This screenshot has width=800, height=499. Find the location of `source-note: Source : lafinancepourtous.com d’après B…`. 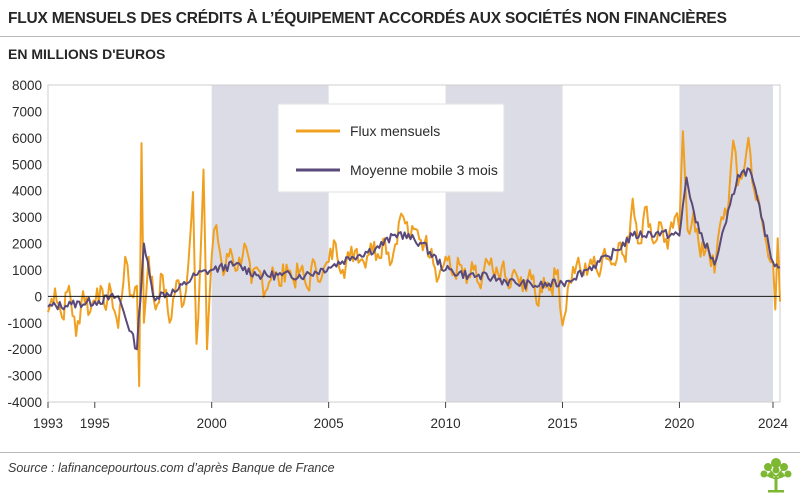

source-note: Source : lafinancepourtous.com d’après B… is located at coordinates (171, 468).